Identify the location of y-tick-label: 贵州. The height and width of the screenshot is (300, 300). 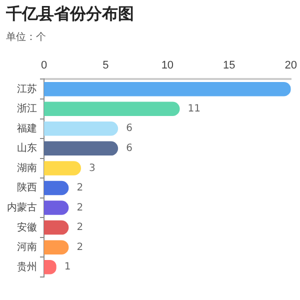
(27, 266).